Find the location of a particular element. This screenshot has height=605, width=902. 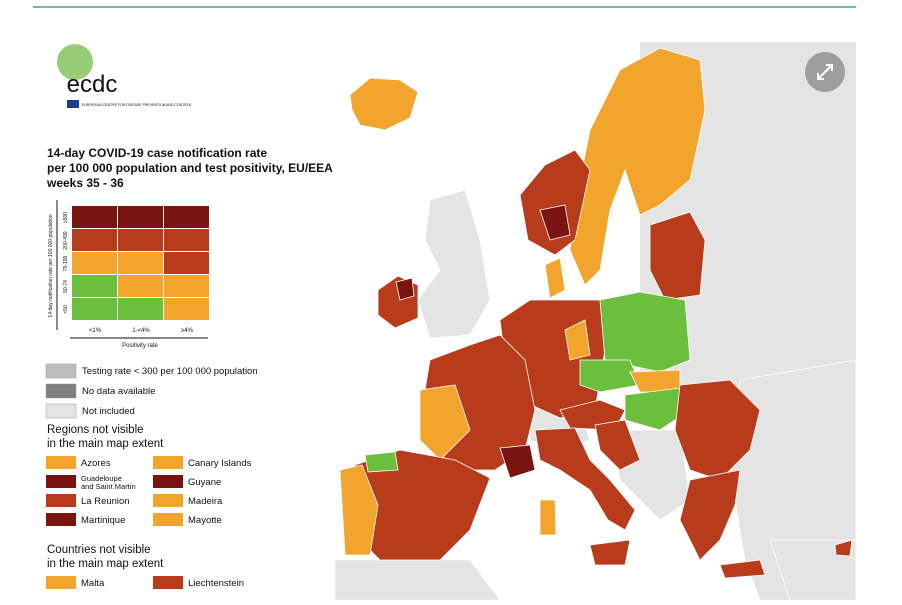

legend-label: Not included is located at coordinates (108, 411).